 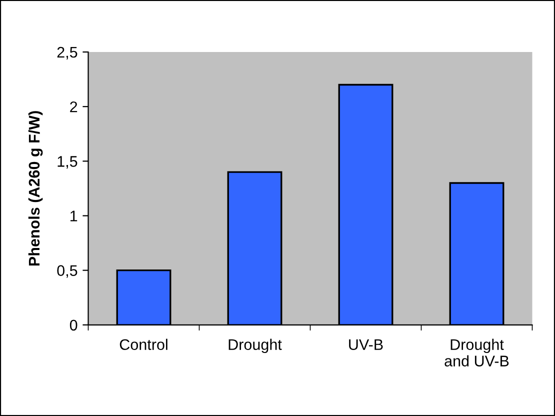 I want to click on y-tick-label: 0,5, so click(x=67, y=271).